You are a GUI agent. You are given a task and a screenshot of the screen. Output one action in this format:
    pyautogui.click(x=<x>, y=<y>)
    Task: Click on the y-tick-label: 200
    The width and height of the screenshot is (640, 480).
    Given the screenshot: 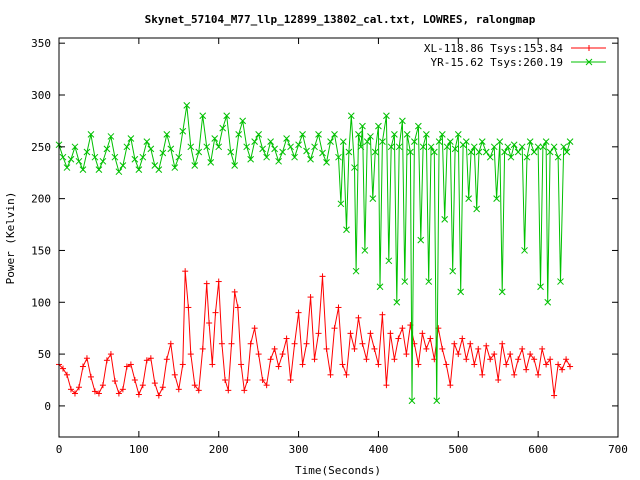 What is the action you would take?
    pyautogui.click(x=41, y=199)
    